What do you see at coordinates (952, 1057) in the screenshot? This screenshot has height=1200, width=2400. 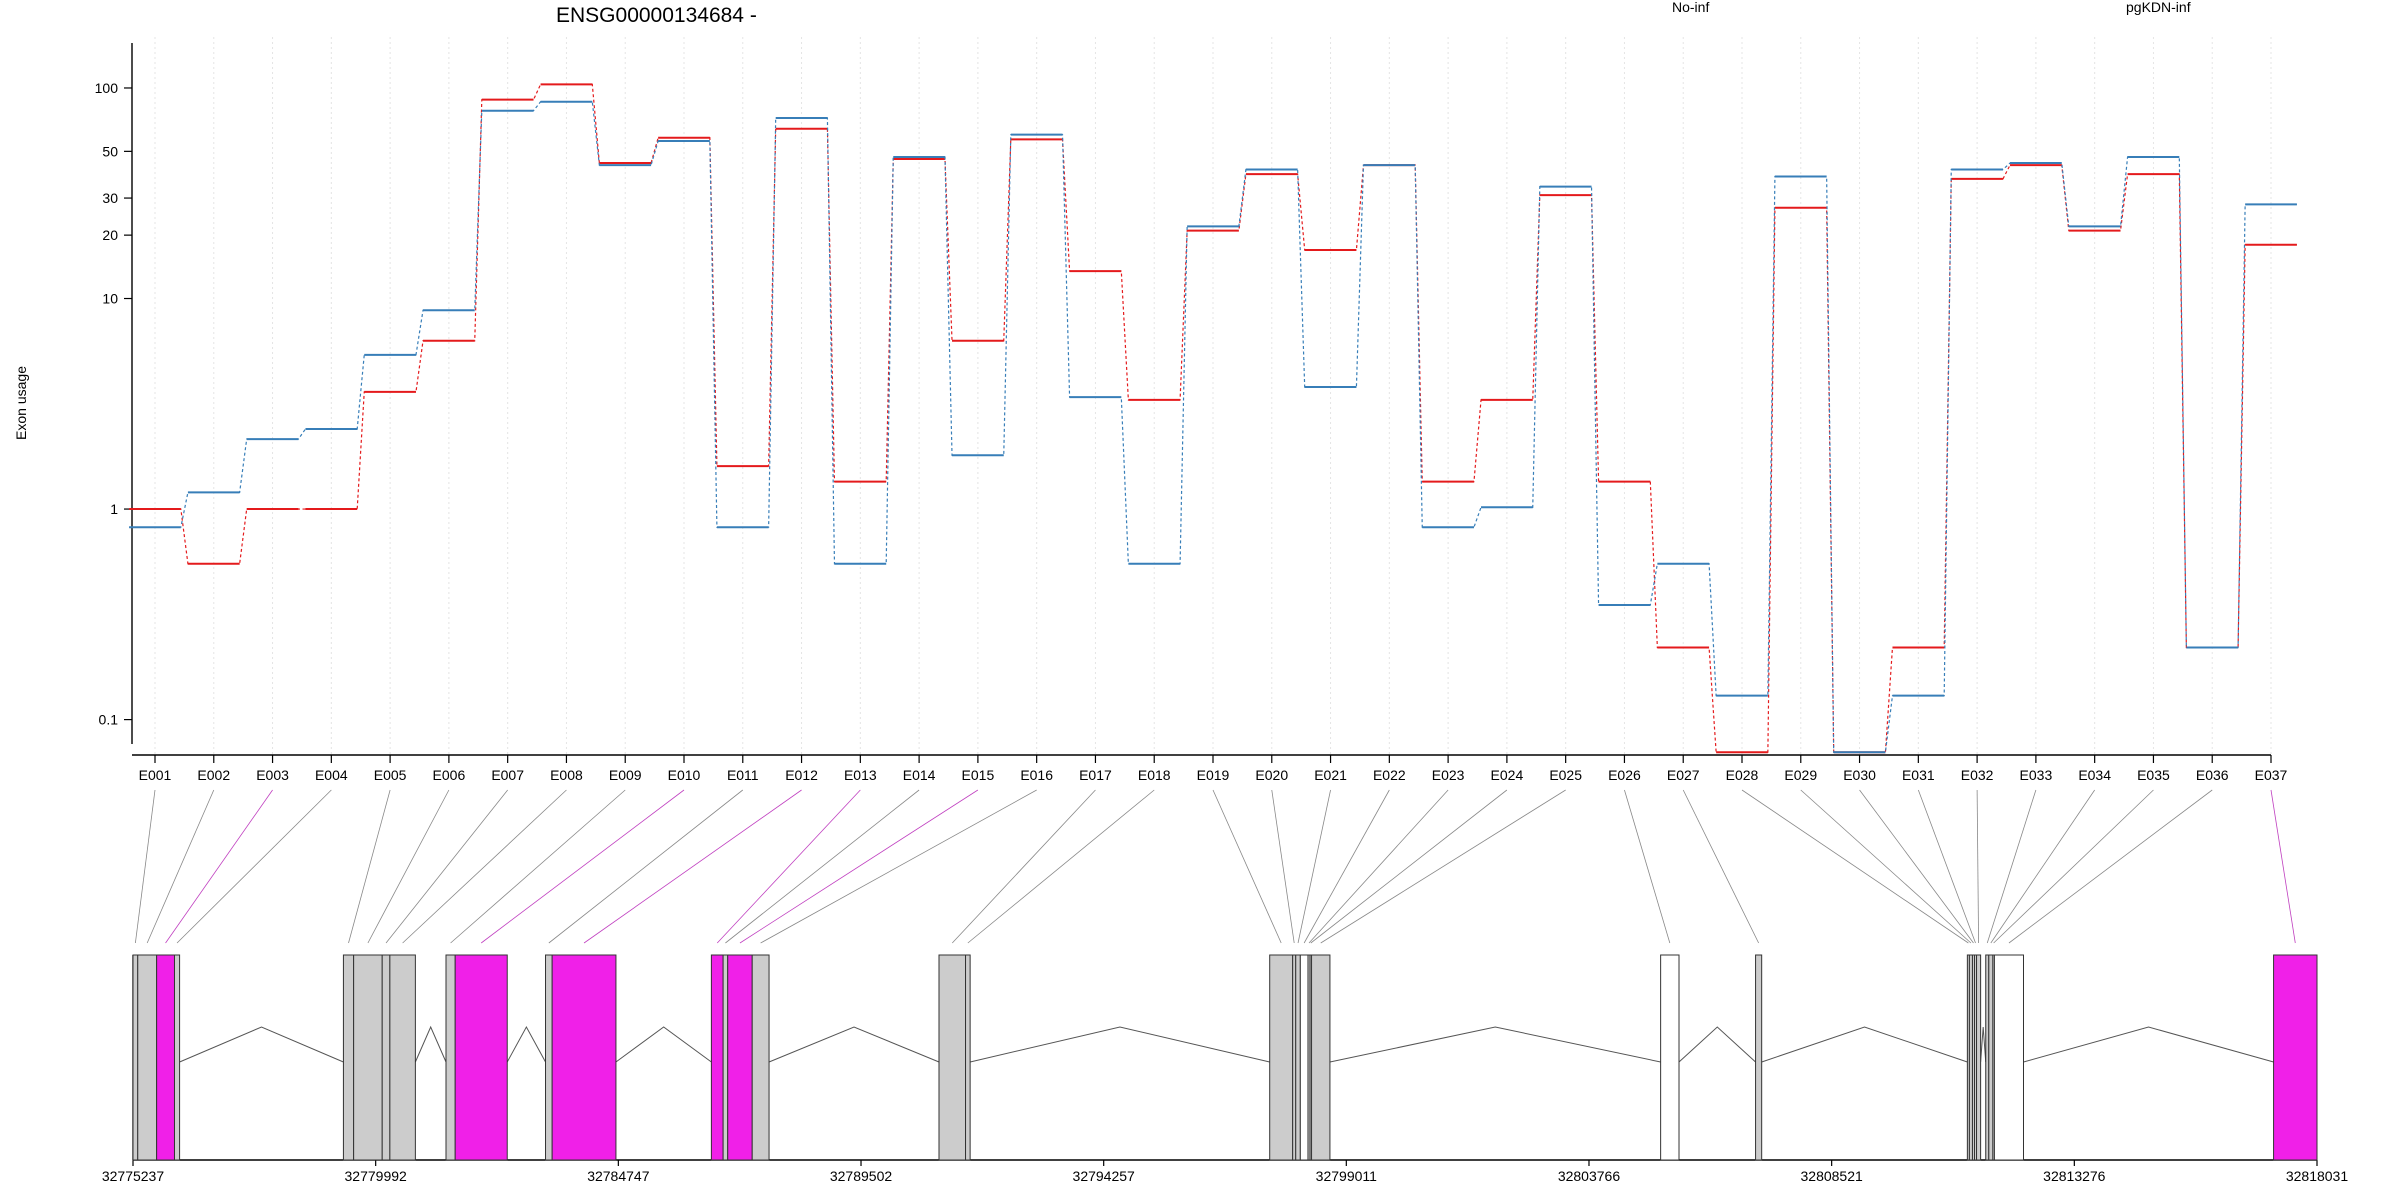 I see `exon-box-e017` at bounding box center [952, 1057].